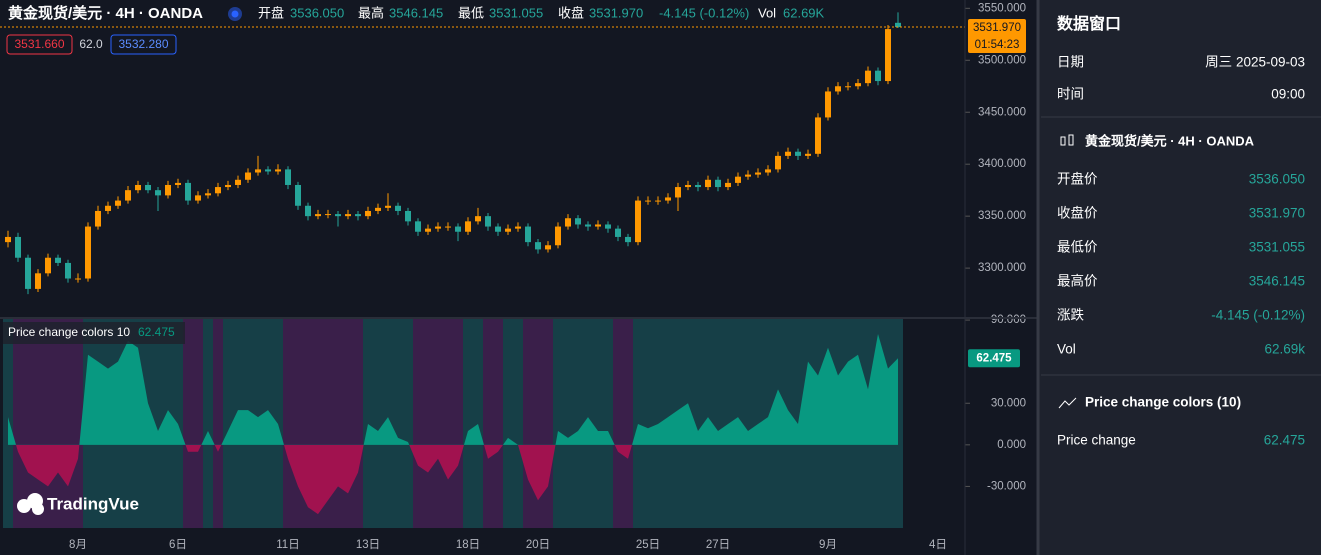 The width and height of the screenshot is (1321, 555). I want to click on dw-value: 3536.050, so click(1277, 179).